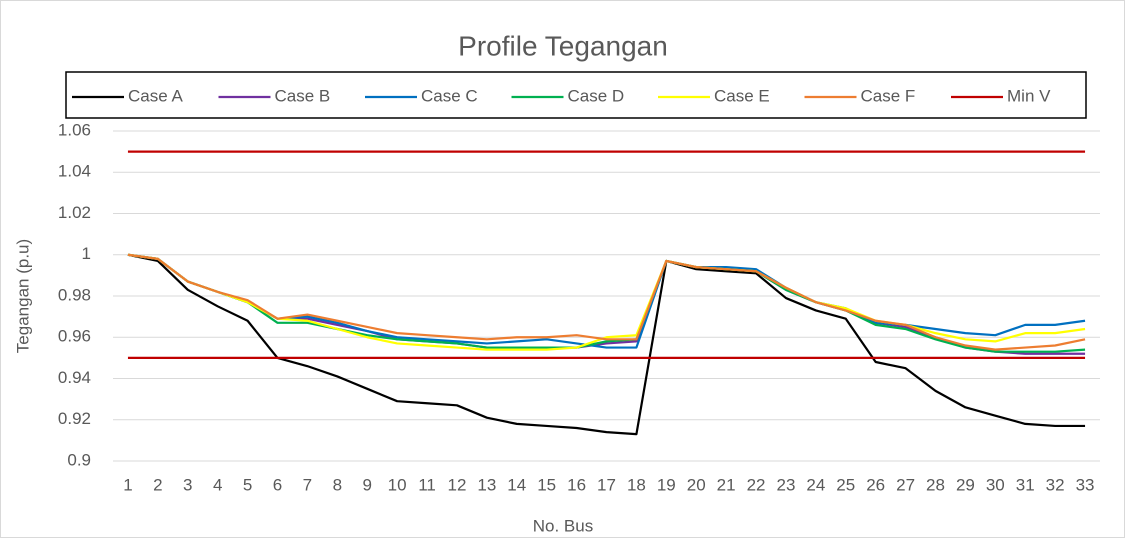  I want to click on x-tick-label: 2, so click(157, 484).